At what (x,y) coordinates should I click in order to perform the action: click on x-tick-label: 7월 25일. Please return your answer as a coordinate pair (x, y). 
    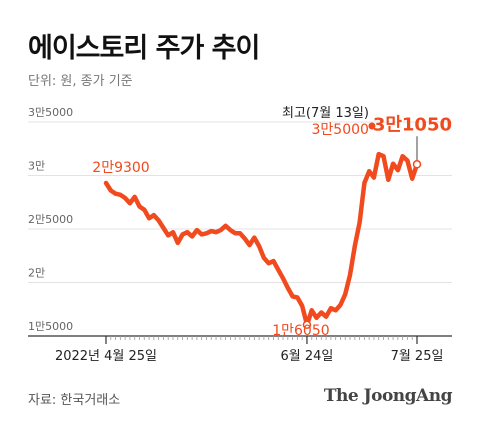
    Looking at the image, I should click on (417, 356).